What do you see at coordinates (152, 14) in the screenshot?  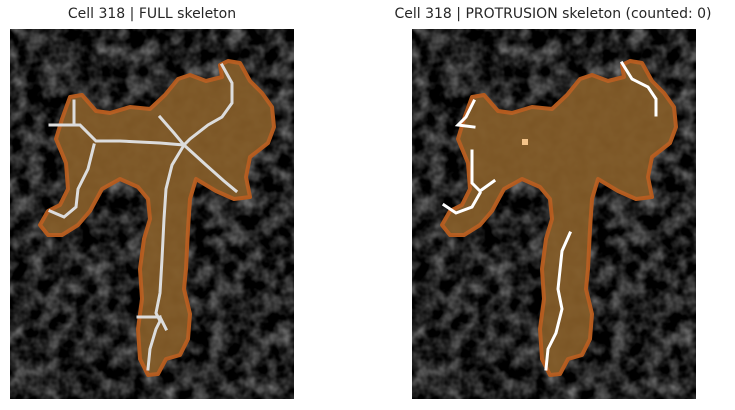 I see `panel-title-full: Cell 318 | FULL skeleton` at bounding box center [152, 14].